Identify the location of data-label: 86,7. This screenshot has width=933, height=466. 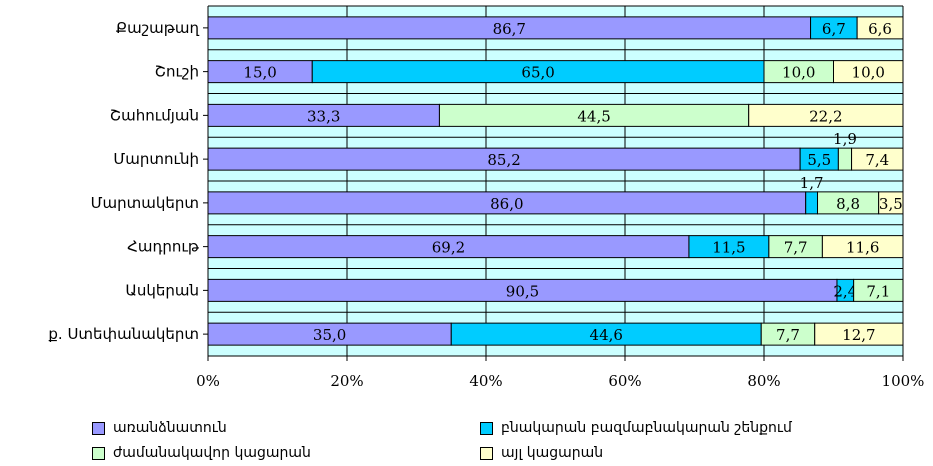
(509, 29).